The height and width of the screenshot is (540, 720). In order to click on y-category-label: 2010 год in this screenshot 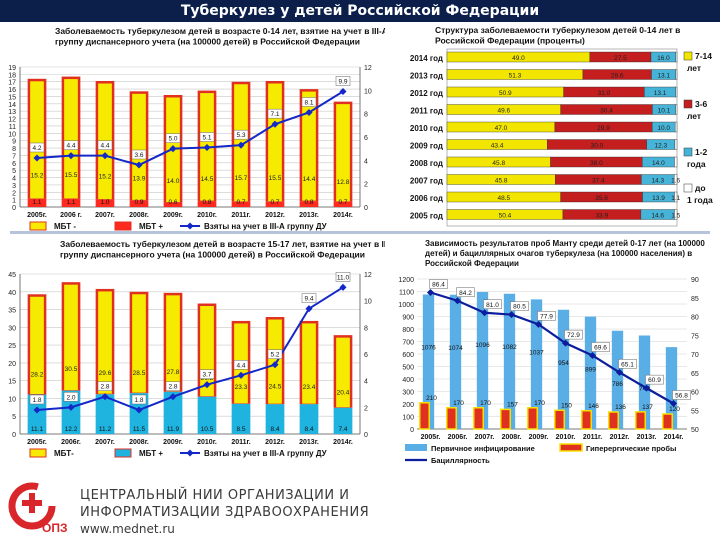, I will do `click(426, 128)`.